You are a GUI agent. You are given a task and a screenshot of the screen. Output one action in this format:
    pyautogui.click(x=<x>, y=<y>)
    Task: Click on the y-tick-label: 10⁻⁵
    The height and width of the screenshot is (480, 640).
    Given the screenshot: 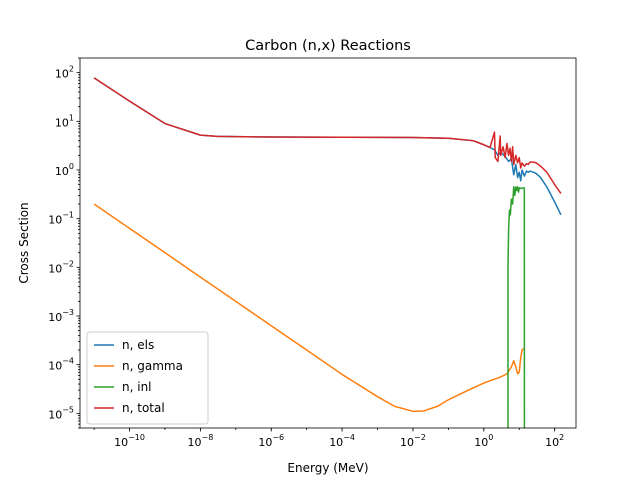 What is the action you would take?
    pyautogui.click(x=61, y=413)
    